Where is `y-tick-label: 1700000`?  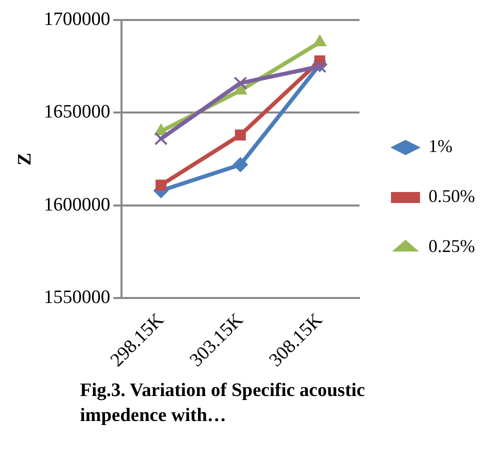
y-tick-label: 1700000 is located at coordinates (77, 19).